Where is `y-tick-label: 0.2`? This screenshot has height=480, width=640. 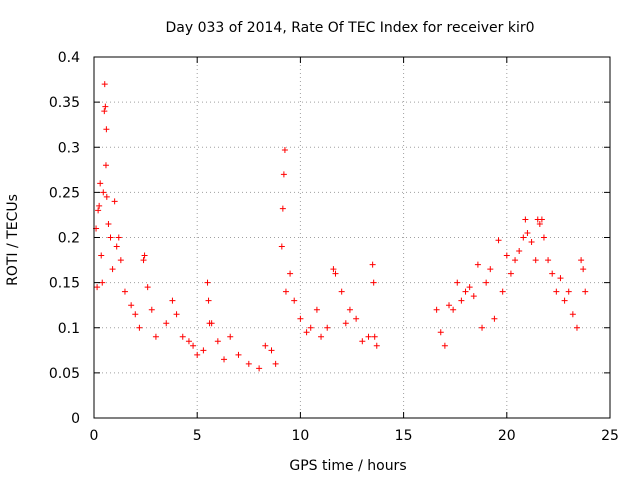
y-tick-label: 0.2 is located at coordinates (69, 239).